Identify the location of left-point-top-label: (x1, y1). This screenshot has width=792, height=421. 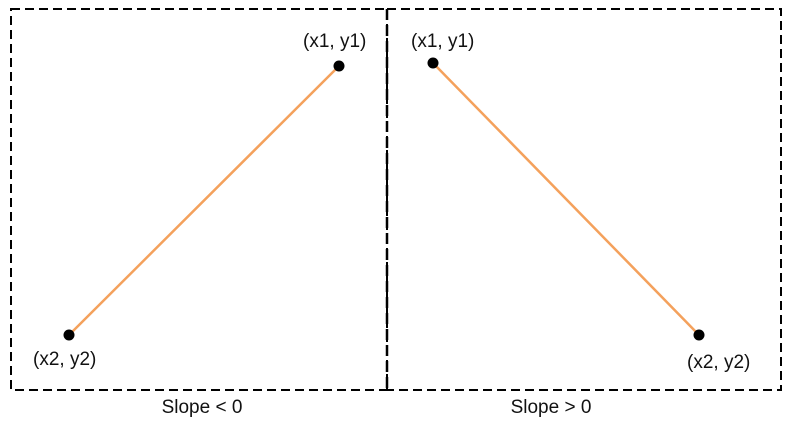
(334, 41).